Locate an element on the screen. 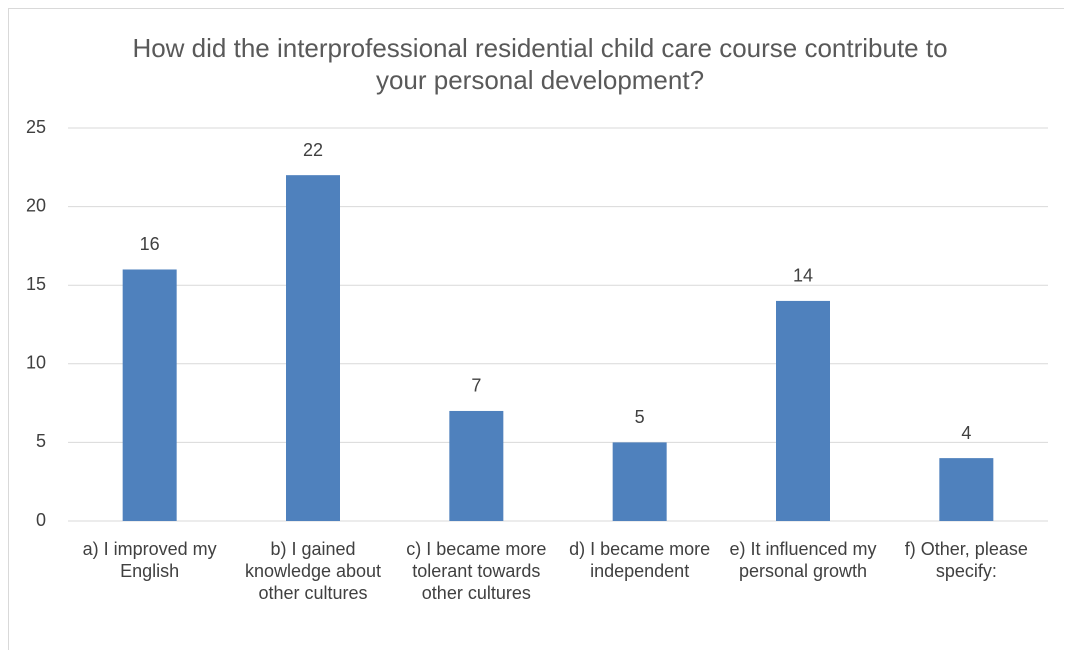 This screenshot has height=650, width=1065. data-label: 14 is located at coordinates (803, 276).